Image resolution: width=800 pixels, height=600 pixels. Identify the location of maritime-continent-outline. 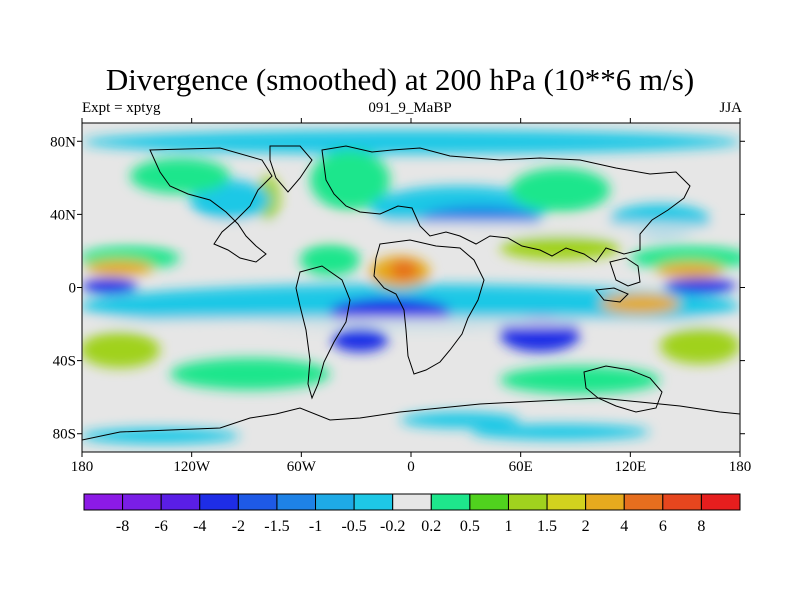
(625, 272).